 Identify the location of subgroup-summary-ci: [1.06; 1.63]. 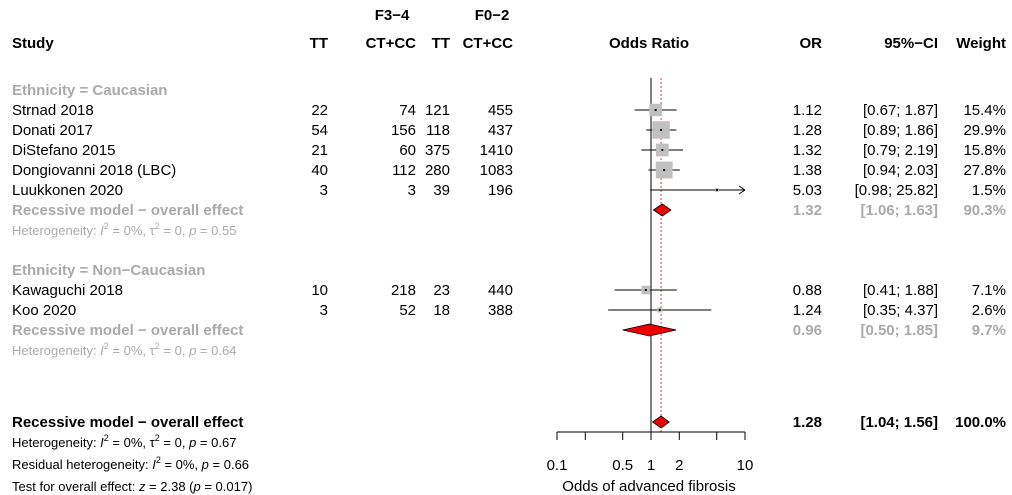
(899, 210).